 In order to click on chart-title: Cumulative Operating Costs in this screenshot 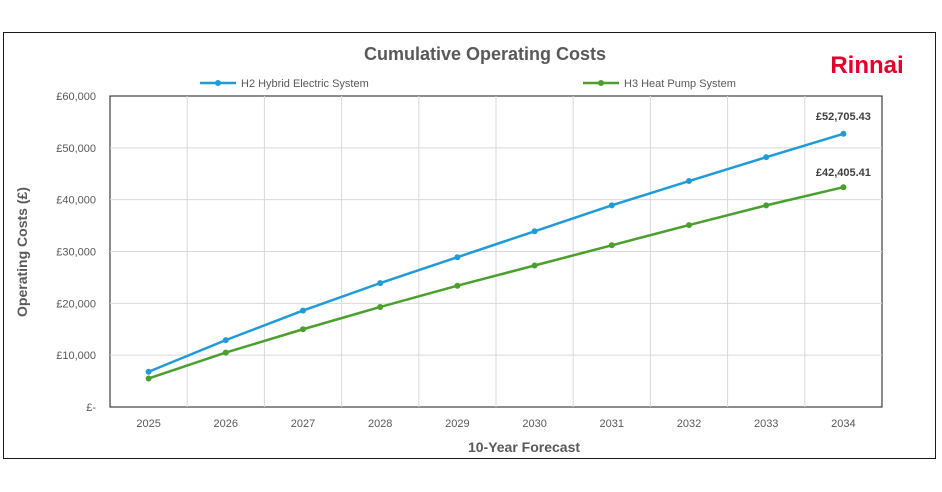, I will do `click(485, 54)`.